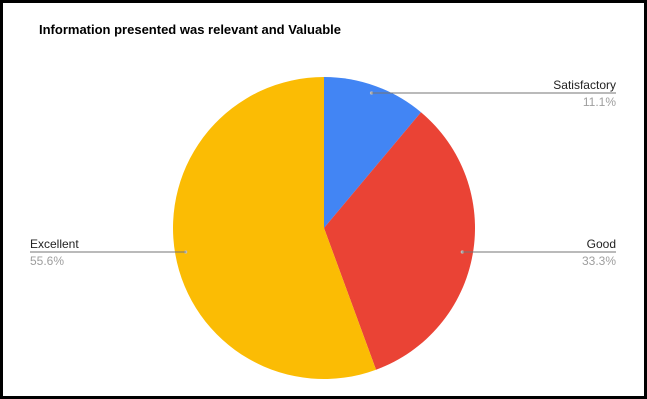  Describe the element at coordinates (599, 102) in the screenshot. I see `slice-percent-satisfactory: 11.1%` at that location.